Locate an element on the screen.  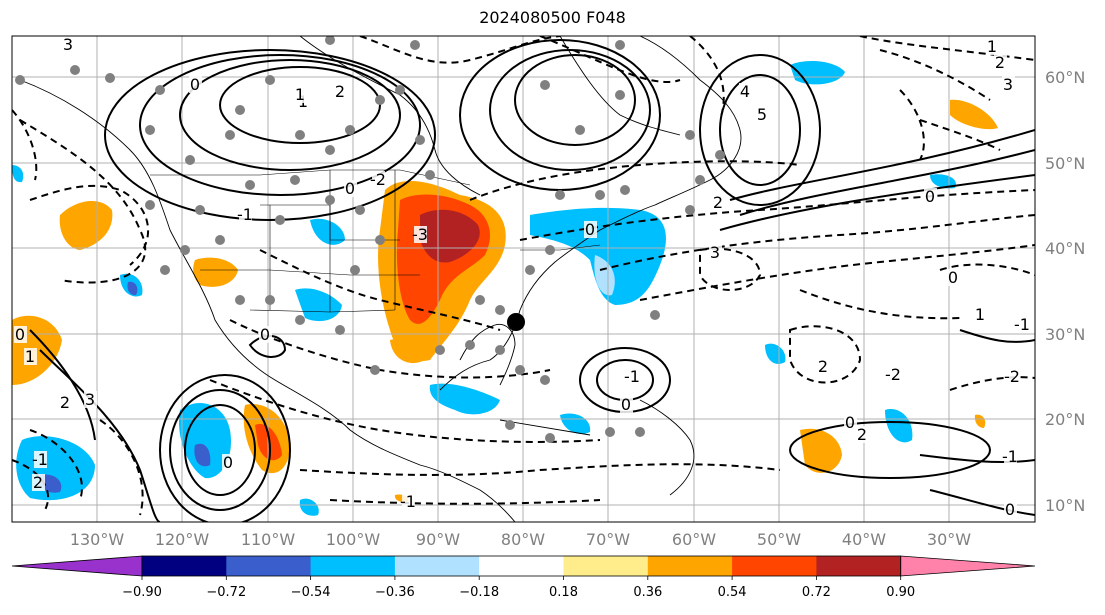
contour-label: 5 is located at coordinates (762, 114).